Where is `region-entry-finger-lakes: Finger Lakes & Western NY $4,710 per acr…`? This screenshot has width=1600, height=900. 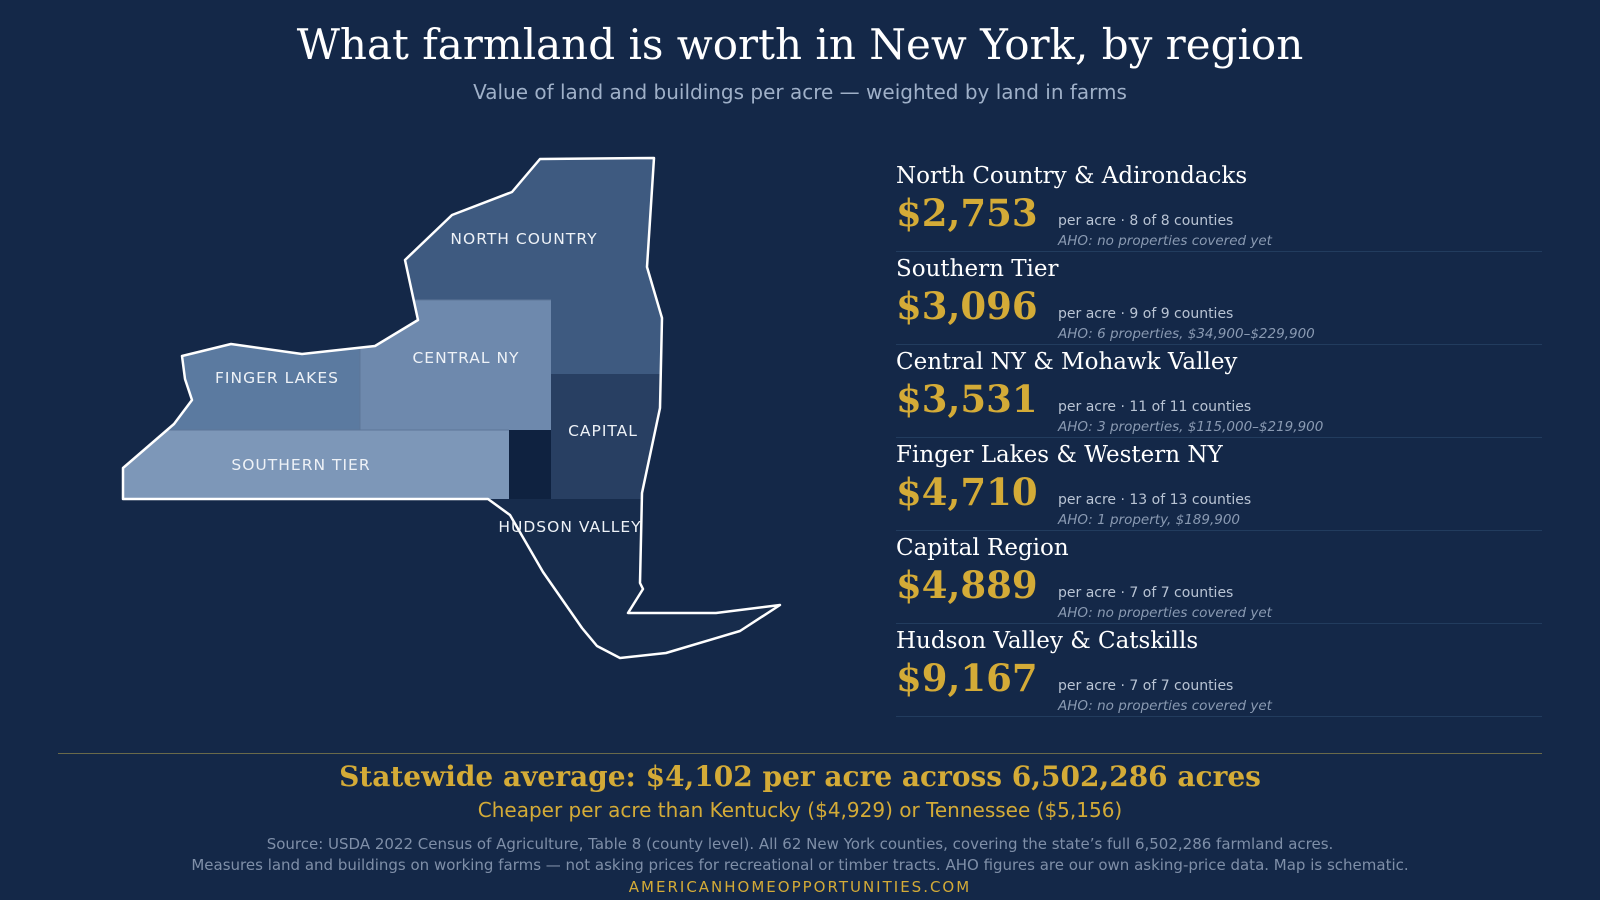
region-entry-finger-lakes: Finger Lakes & Western NY $4,710 per acr… is located at coordinates (1219, 485).